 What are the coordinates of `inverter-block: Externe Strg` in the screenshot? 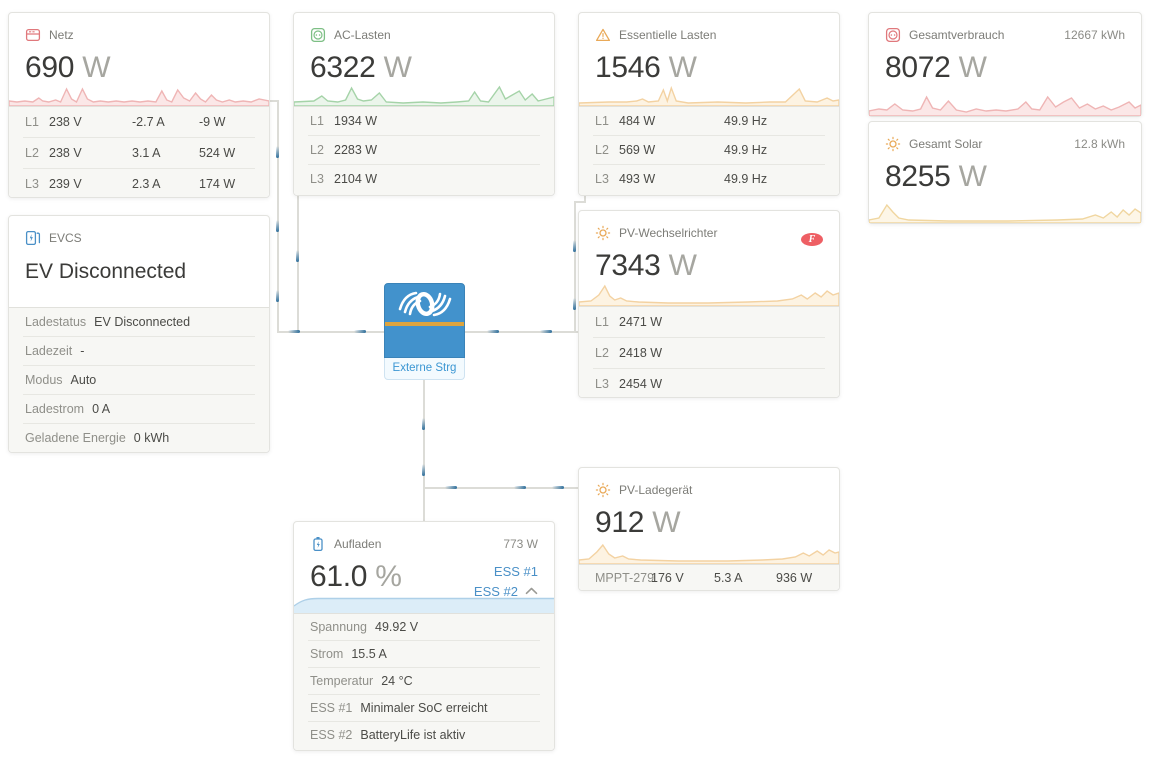 It's located at (424, 331).